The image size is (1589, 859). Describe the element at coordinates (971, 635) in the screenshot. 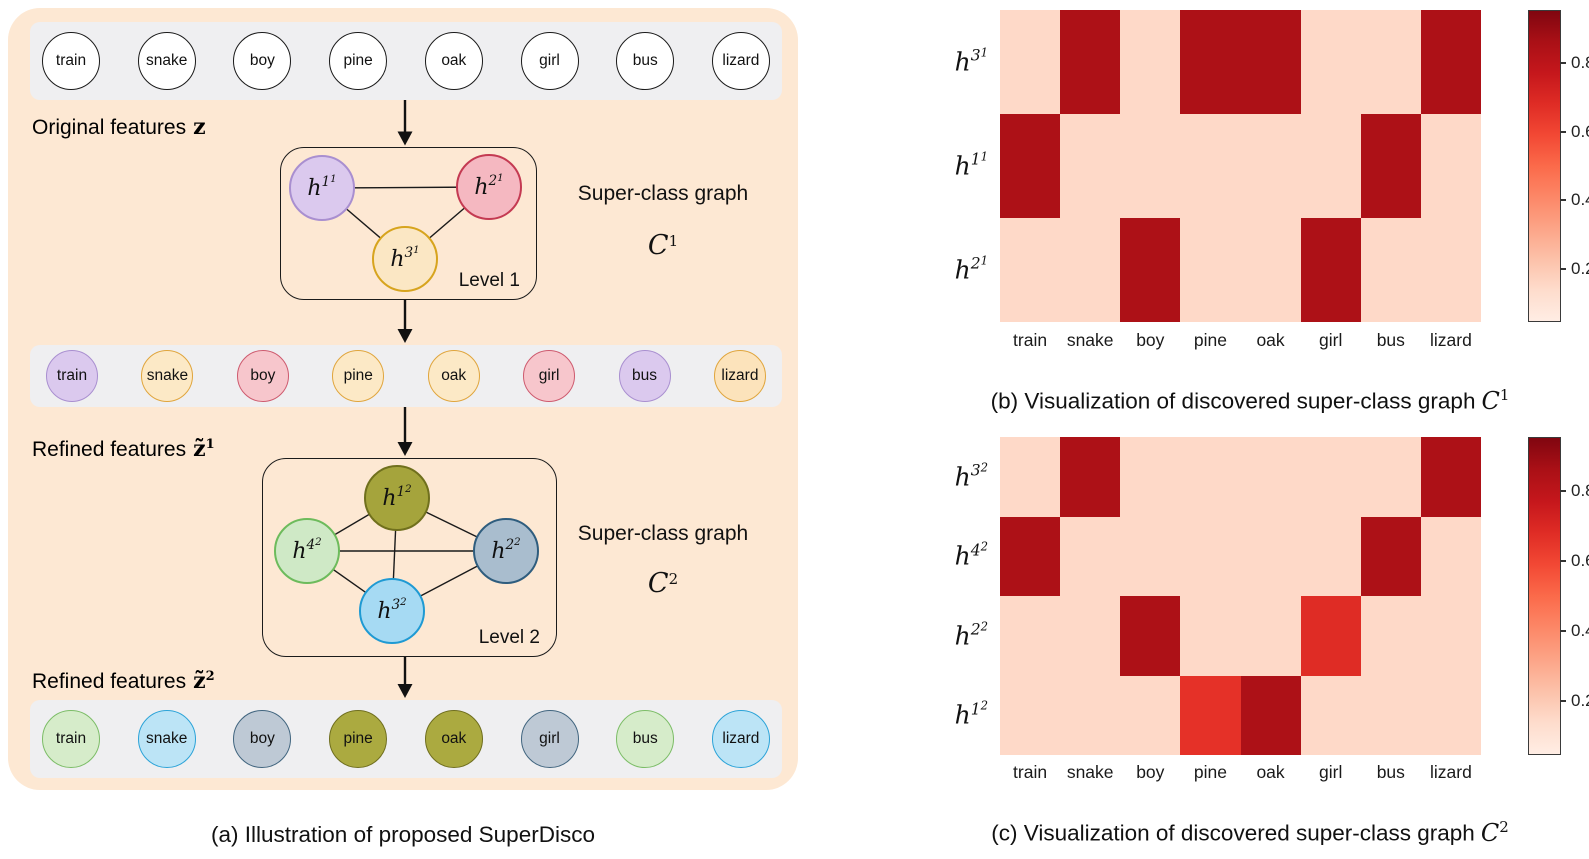

I see `heatmap-row-label: h22` at that location.